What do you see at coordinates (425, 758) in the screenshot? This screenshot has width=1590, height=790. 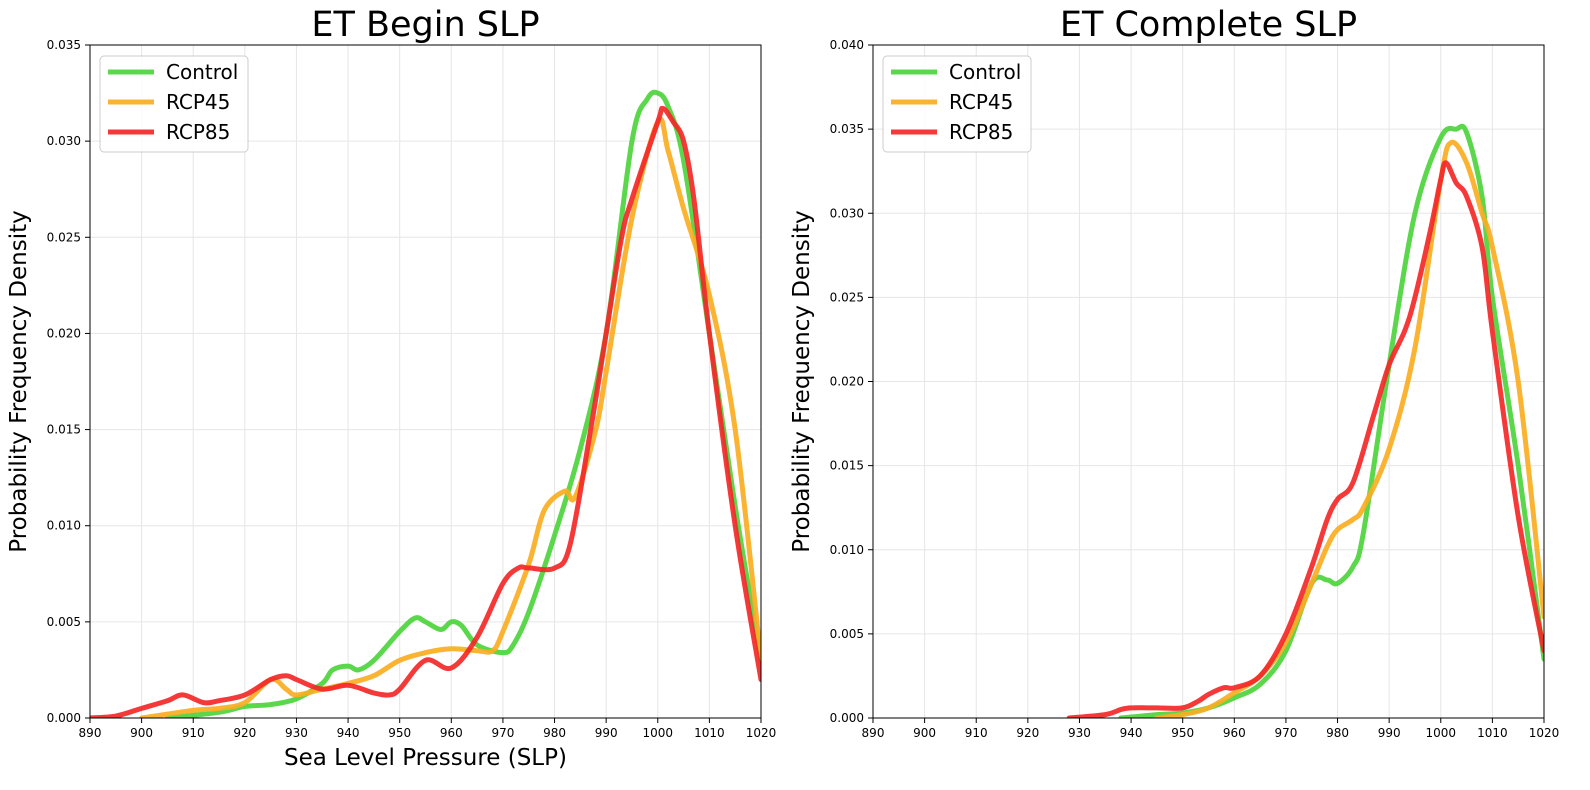 I see `x-axis-label: Sea Level Pressure (SLP)` at bounding box center [425, 758].